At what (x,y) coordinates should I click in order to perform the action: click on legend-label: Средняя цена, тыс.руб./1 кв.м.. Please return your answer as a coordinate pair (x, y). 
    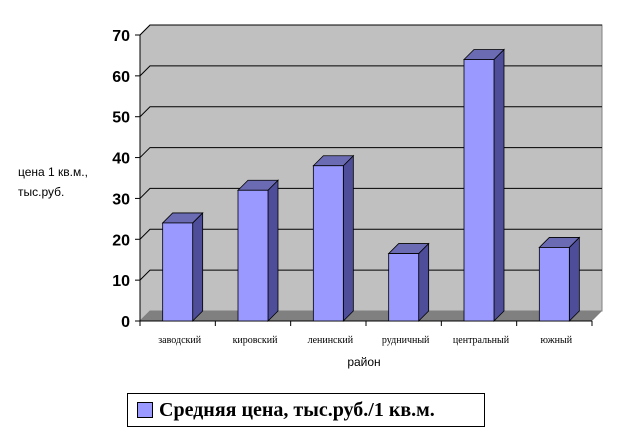
    Looking at the image, I should click on (297, 409).